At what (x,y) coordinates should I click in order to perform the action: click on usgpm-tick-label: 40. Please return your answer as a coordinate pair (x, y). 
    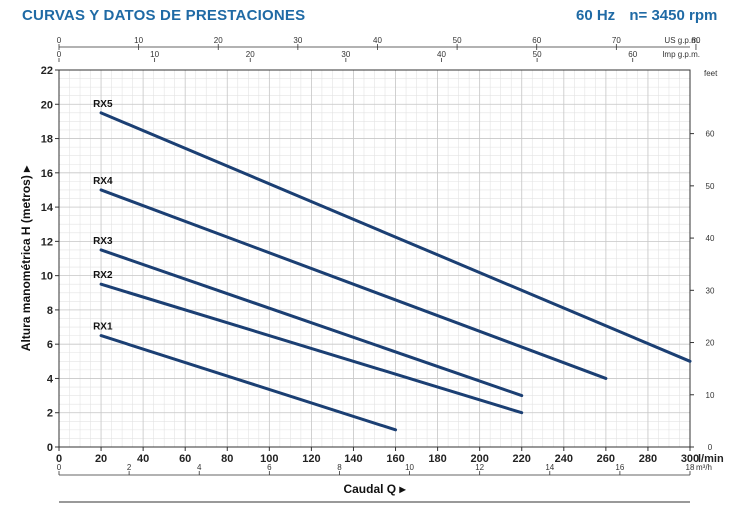
    Looking at the image, I should click on (377, 40).